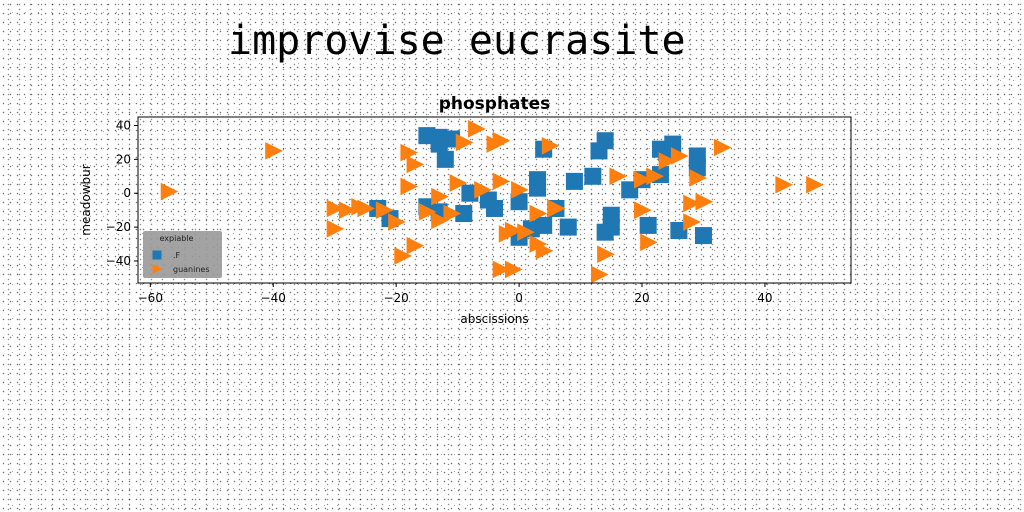  What do you see at coordinates (122, 193) in the screenshot?
I see `y-axis: −40 −20 0 20 40` at bounding box center [122, 193].